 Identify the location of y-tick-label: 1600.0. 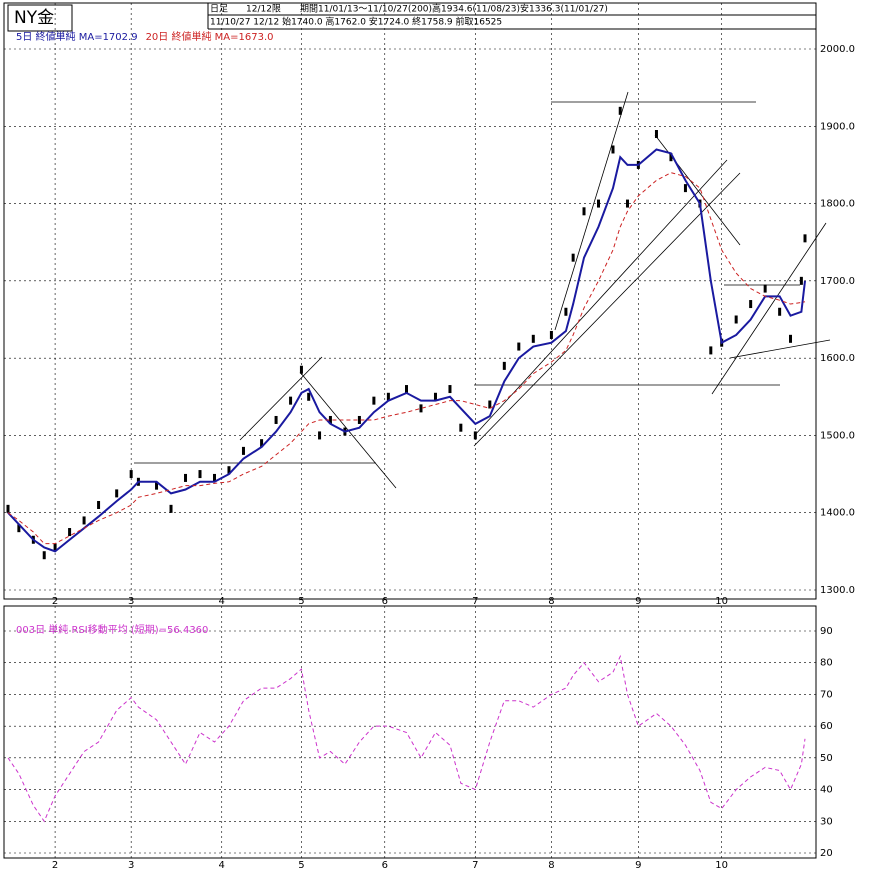
(837, 358).